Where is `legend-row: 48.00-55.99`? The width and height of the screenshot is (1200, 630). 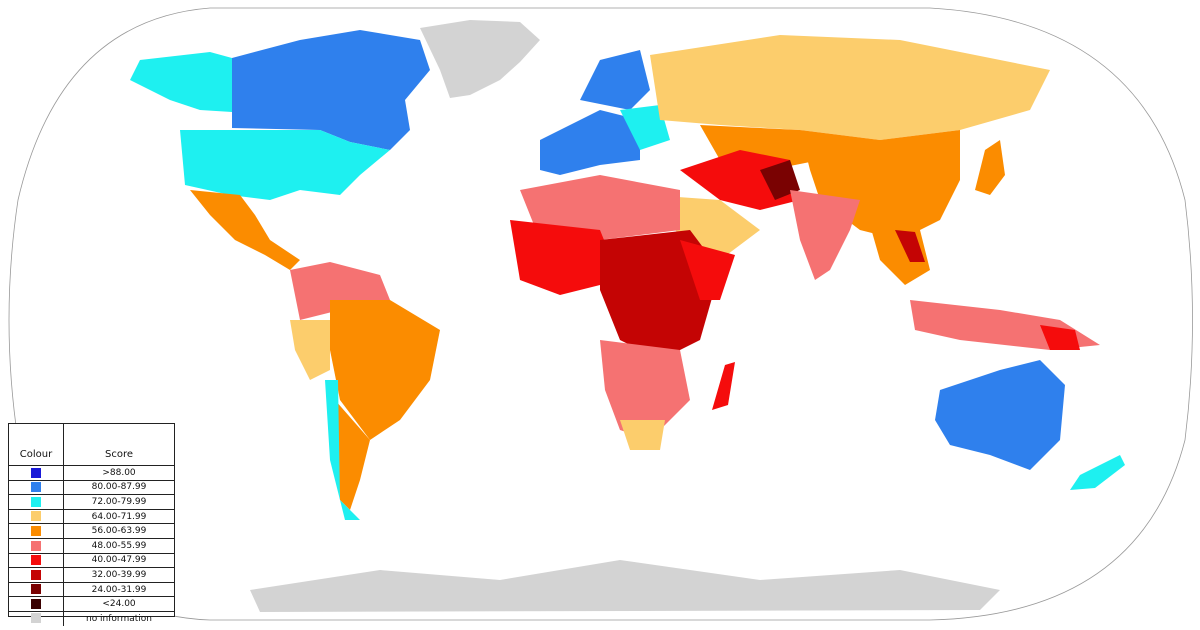
legend-row: 48.00-55.99 is located at coordinates (91, 545).